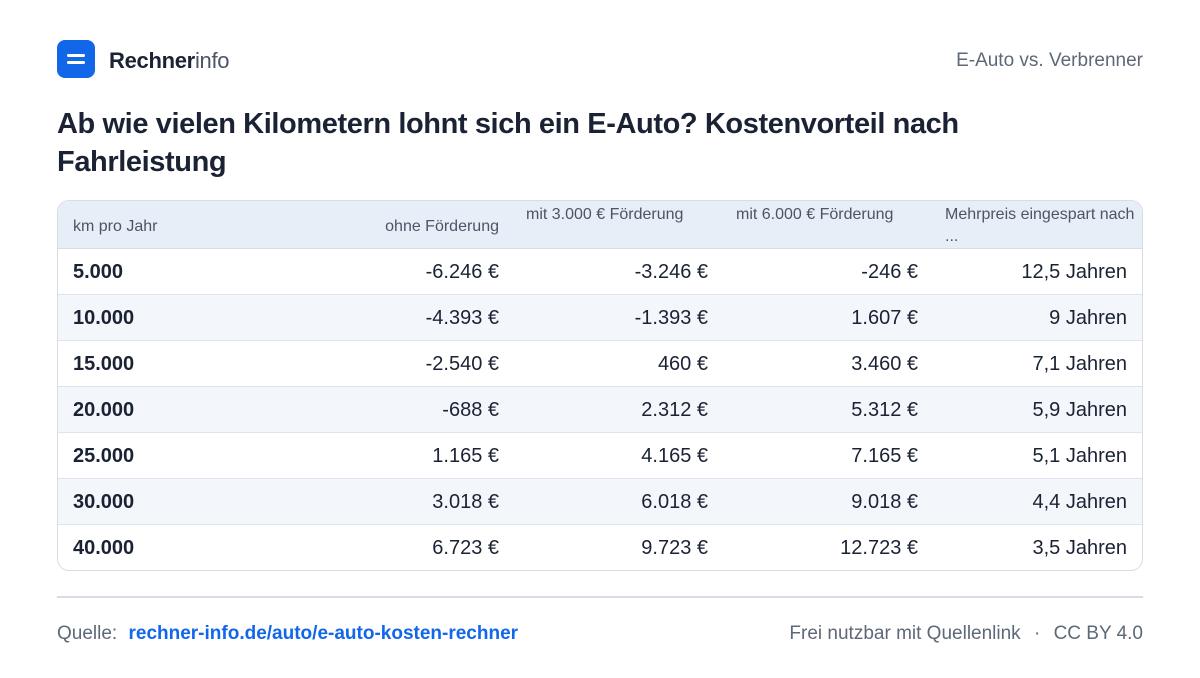 The width and height of the screenshot is (1200, 678). What do you see at coordinates (115, 226) in the screenshot?
I see `header-km: km pro Jahr` at bounding box center [115, 226].